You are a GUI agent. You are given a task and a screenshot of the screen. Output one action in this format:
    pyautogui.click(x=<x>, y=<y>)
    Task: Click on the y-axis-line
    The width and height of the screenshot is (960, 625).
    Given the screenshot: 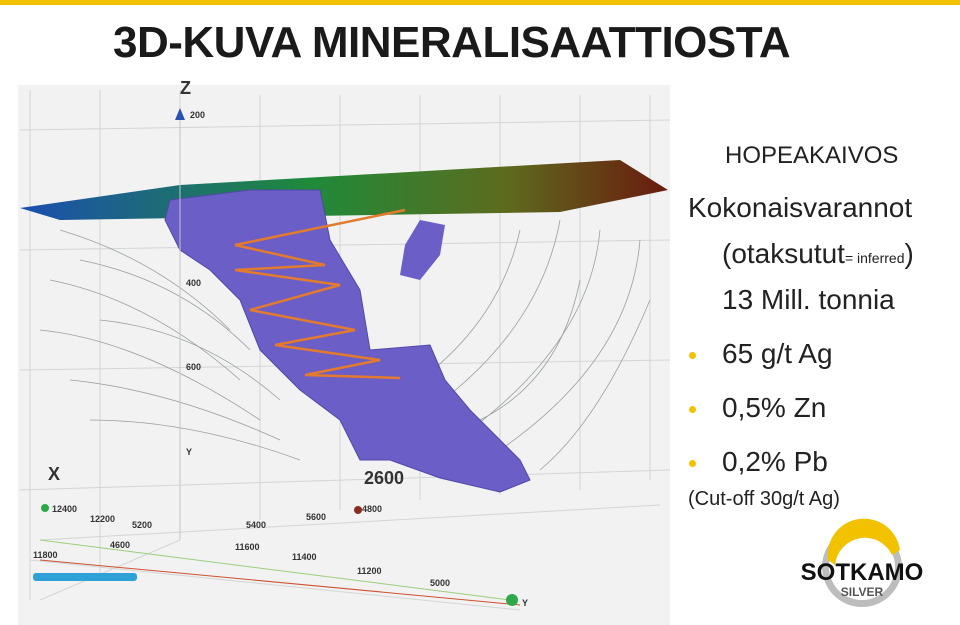 What is the action you would take?
    pyautogui.click(x=280, y=582)
    